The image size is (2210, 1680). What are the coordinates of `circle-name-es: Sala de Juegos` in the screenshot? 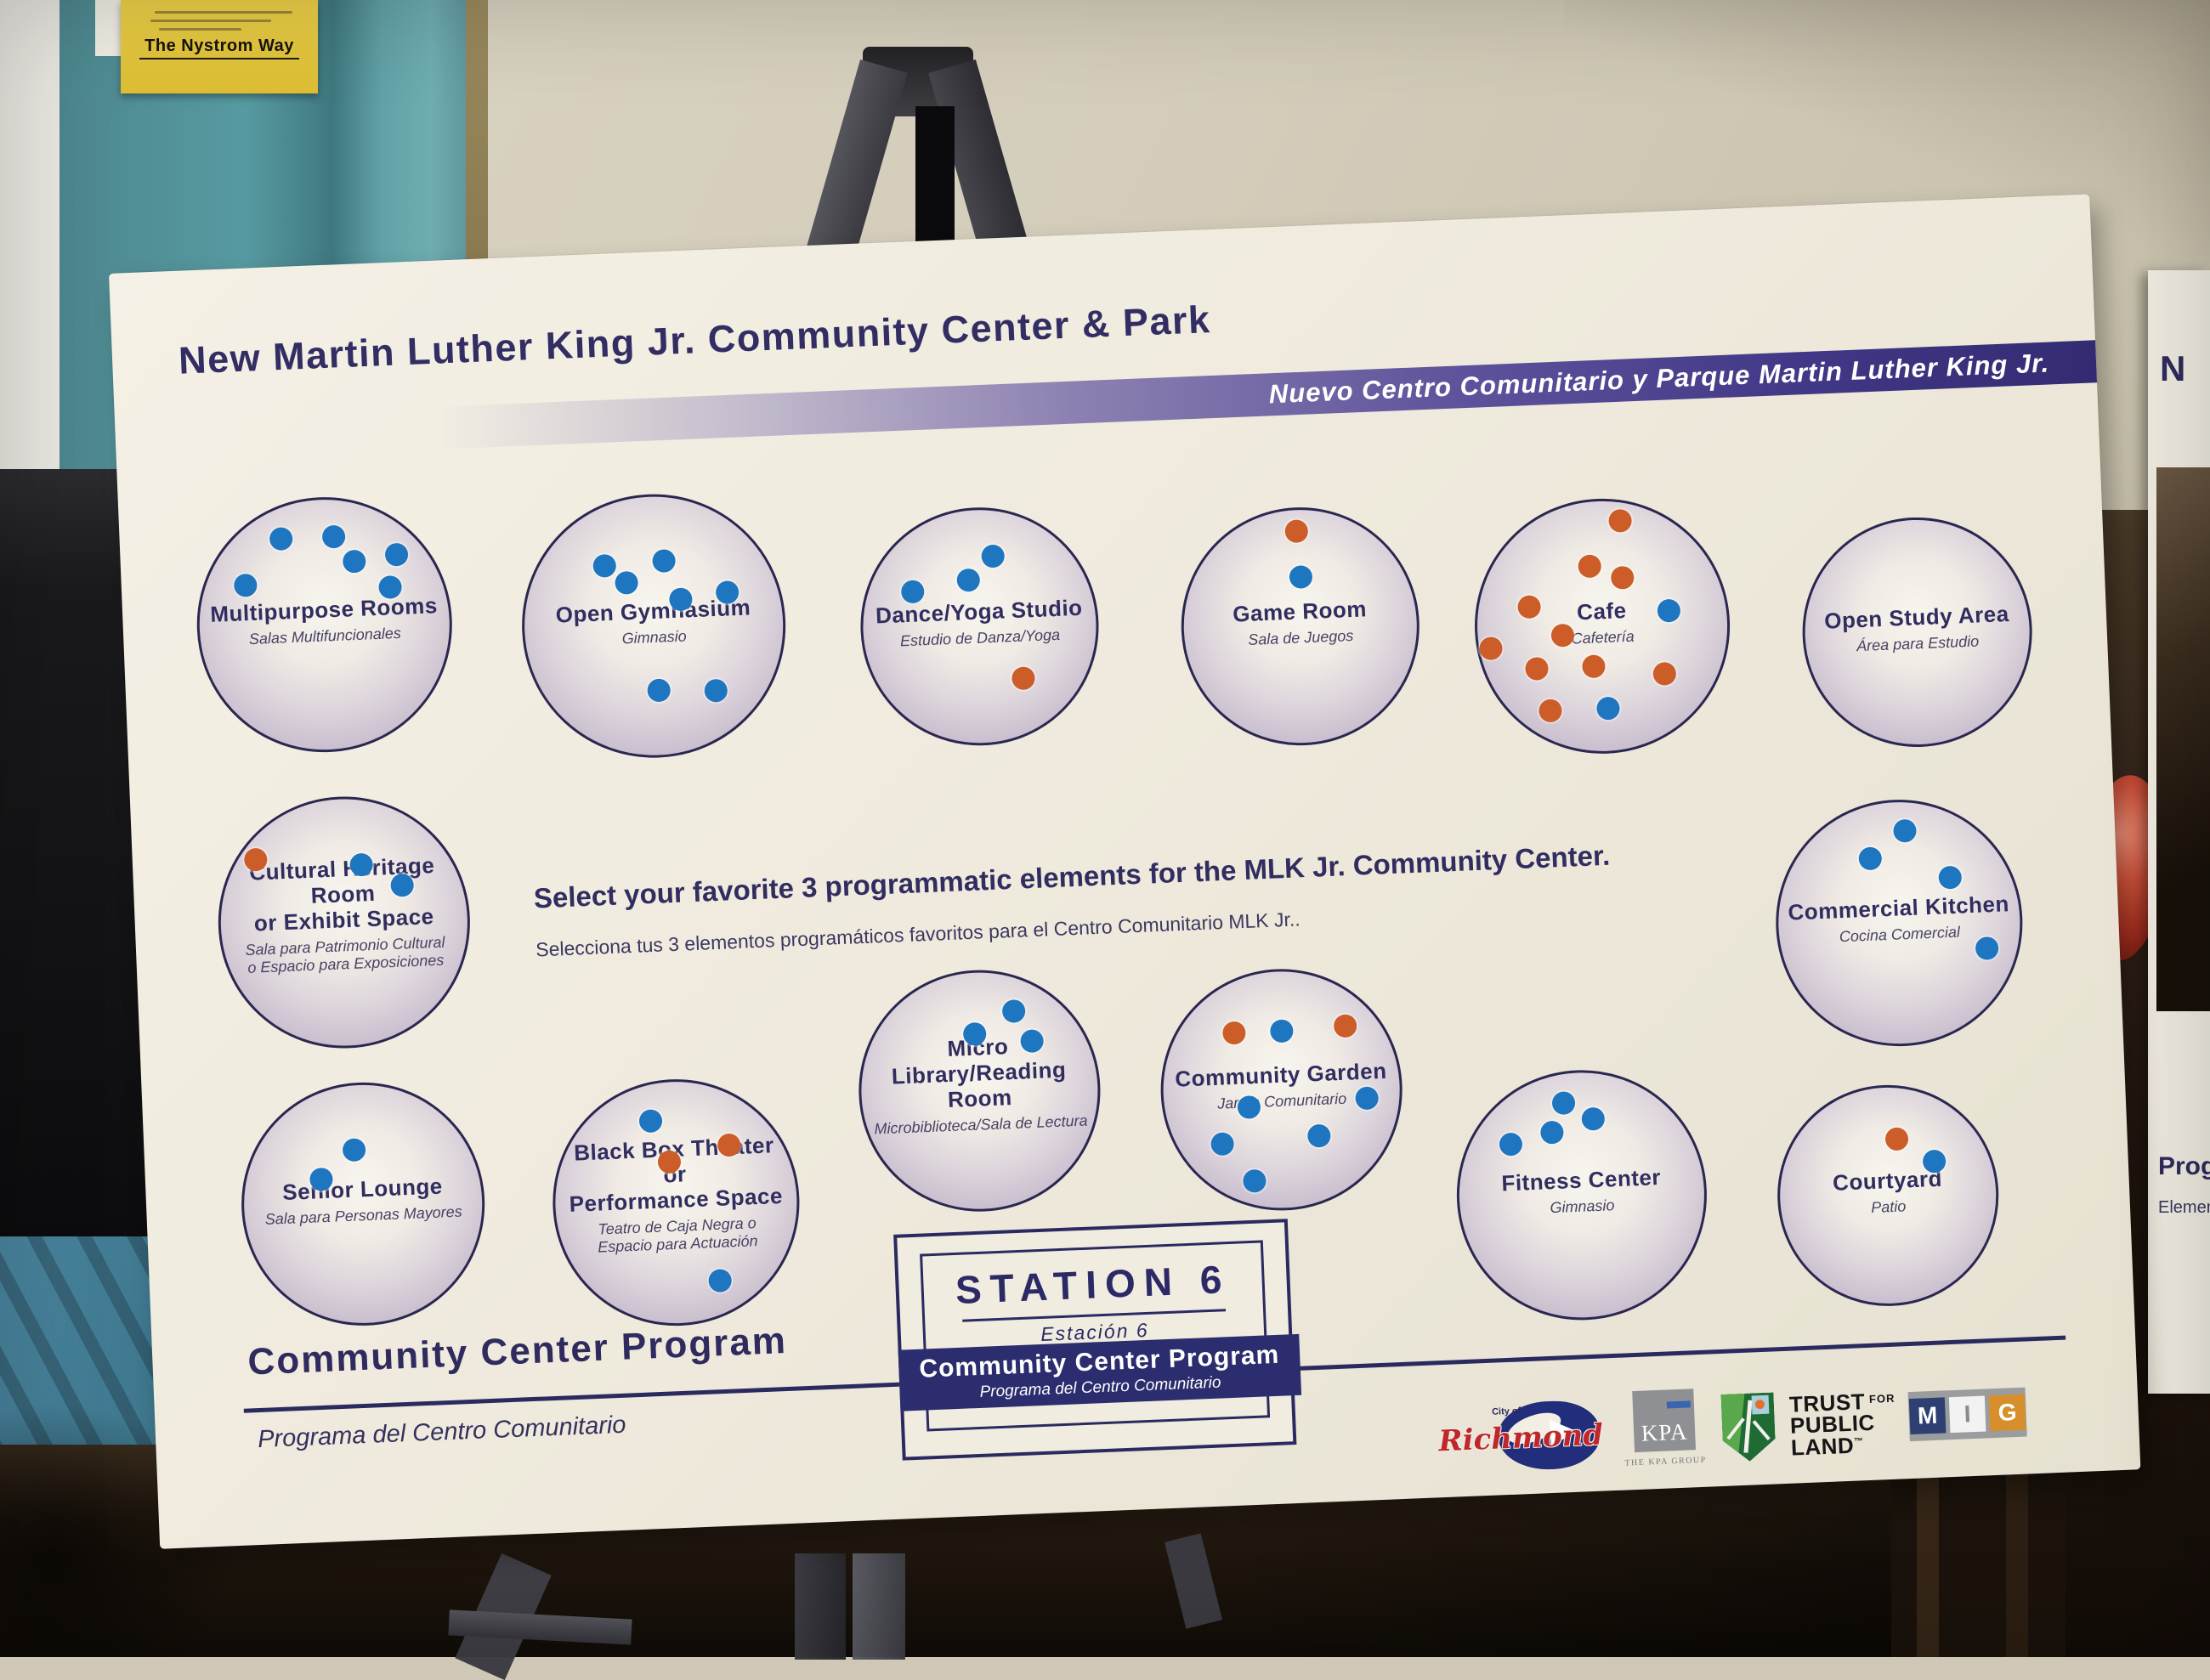 It's located at (1300, 637).